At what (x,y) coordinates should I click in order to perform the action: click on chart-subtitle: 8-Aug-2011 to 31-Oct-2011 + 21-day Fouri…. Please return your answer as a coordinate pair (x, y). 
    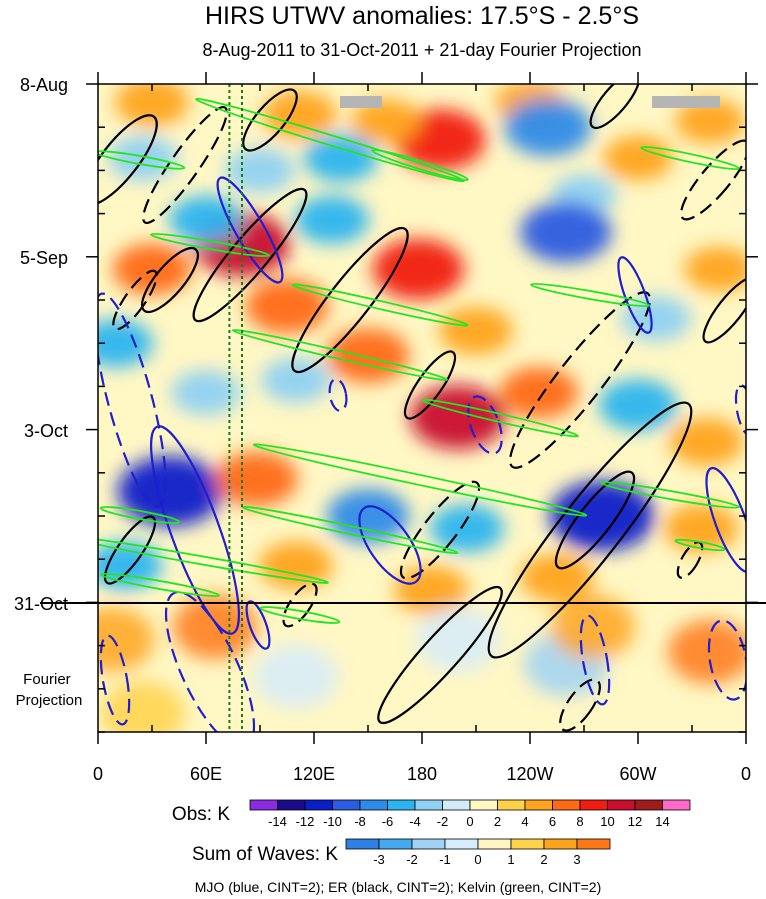
    Looking at the image, I should click on (421, 50).